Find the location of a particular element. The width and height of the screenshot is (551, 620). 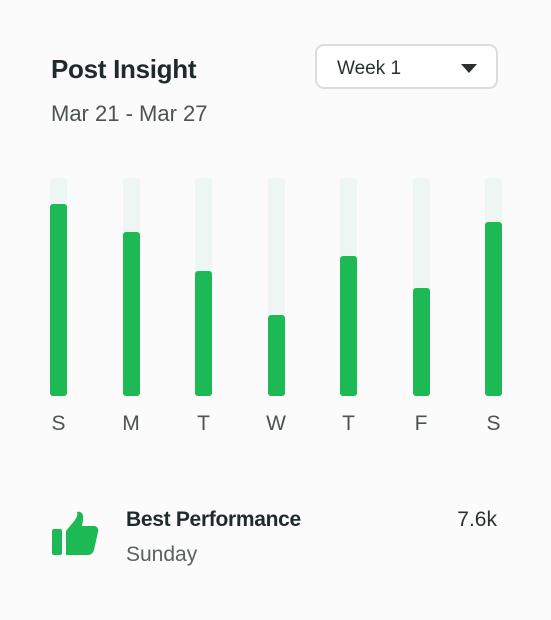

day-label-3: W is located at coordinates (276, 423).